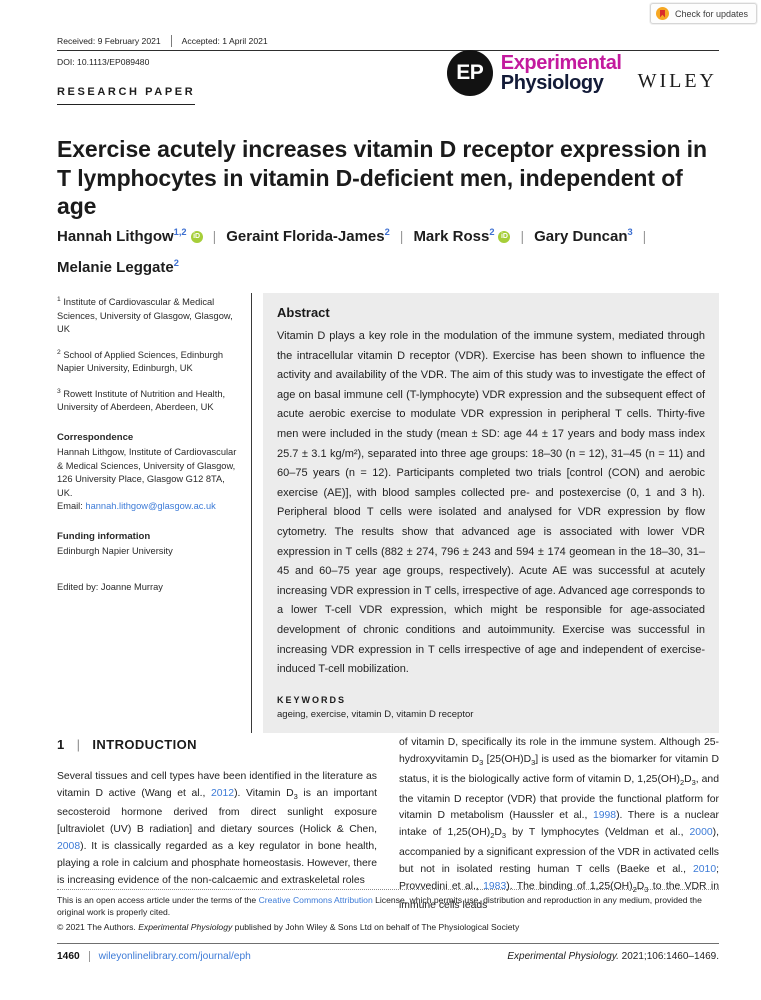  I want to click on check-for-updates-button: Check for updates, so click(703, 13).